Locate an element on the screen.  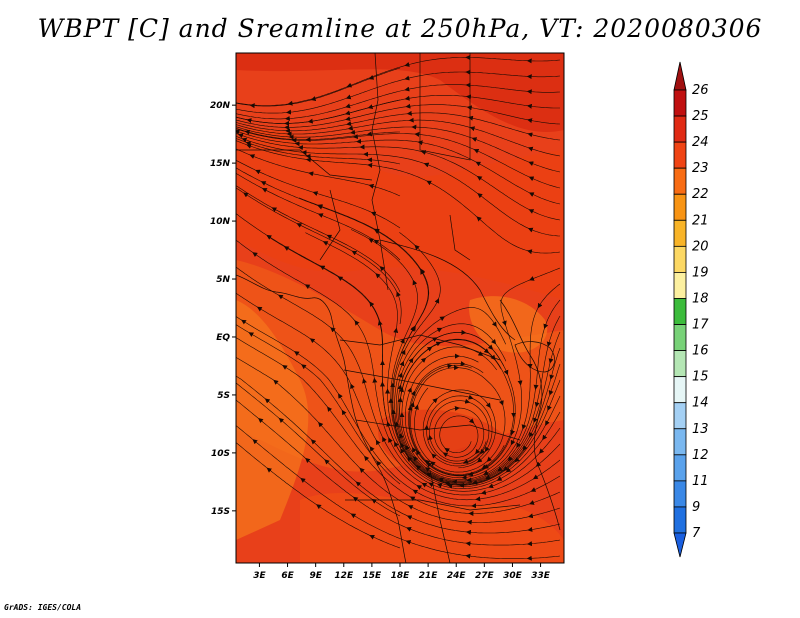
longitude-axis: 3E 6E 9E 12E 15E 18E 21E 24E 27E 30E 33E is located at coordinates (402, 572).